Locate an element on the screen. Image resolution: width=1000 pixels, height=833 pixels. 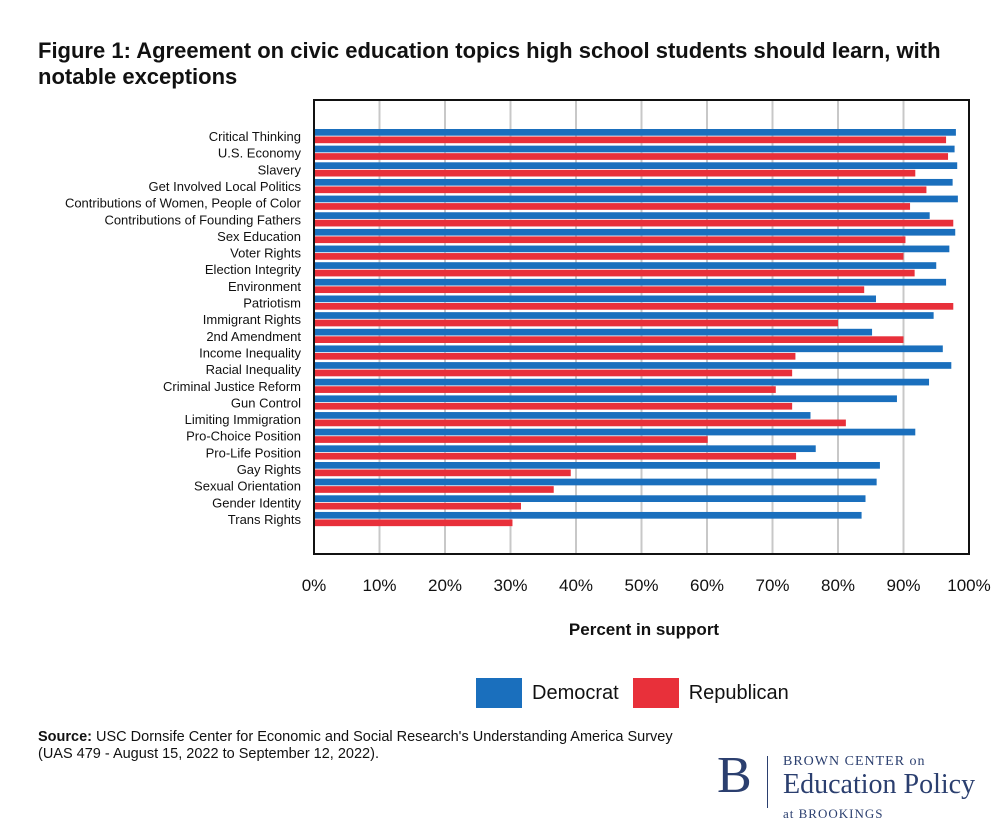
category-label: Gay Rights is located at coordinates (269, 469).